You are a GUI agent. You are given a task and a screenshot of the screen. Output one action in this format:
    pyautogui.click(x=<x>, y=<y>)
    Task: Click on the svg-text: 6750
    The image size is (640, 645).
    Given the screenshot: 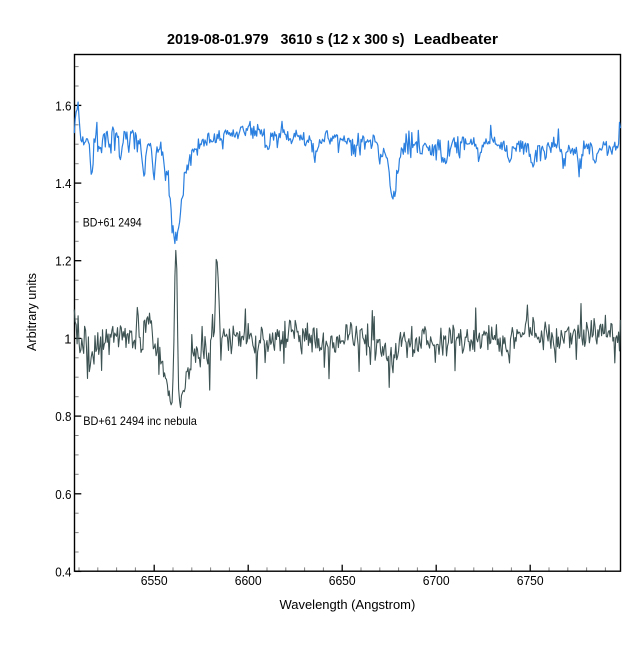 What is the action you would take?
    pyautogui.click(x=530, y=580)
    